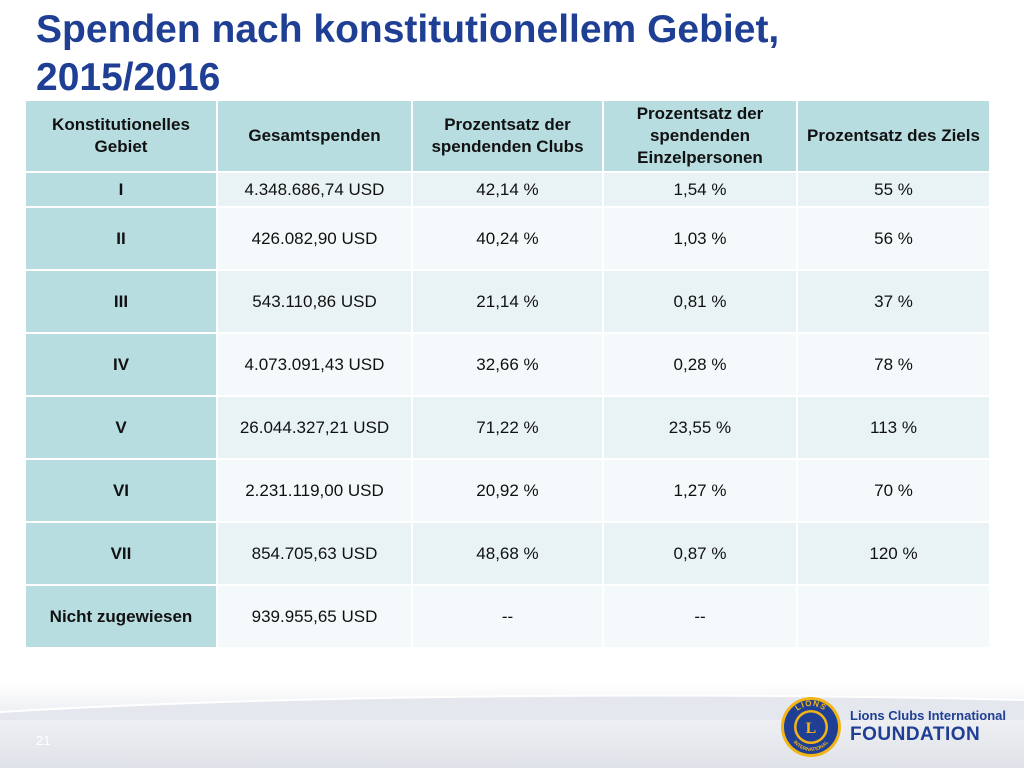  What do you see at coordinates (315, 137) in the screenshot?
I see `header-total: Gesamtspenden` at bounding box center [315, 137].